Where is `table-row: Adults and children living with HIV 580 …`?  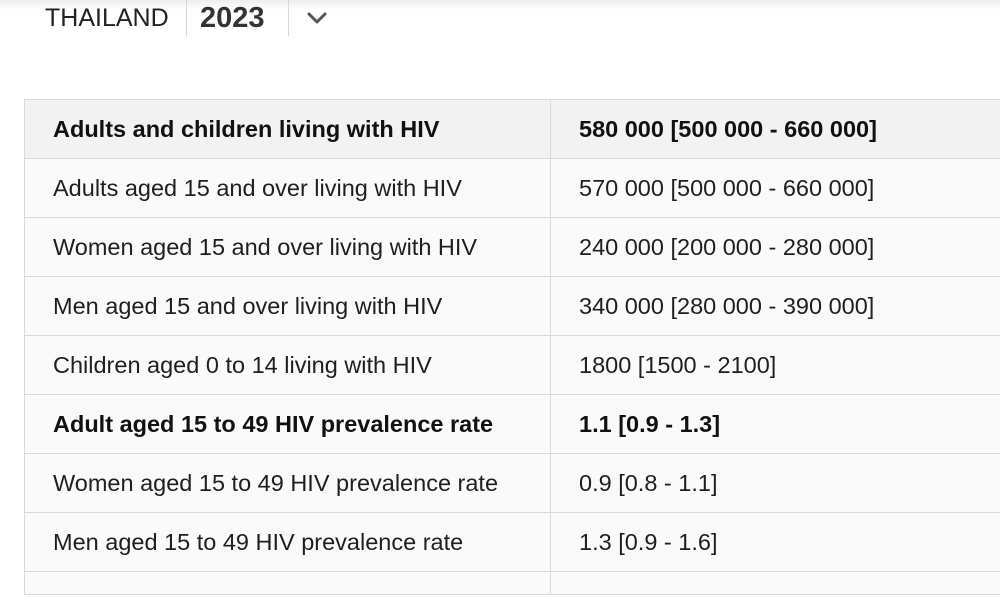 table-row: Adults and children living with HIV 580 … is located at coordinates (512, 129).